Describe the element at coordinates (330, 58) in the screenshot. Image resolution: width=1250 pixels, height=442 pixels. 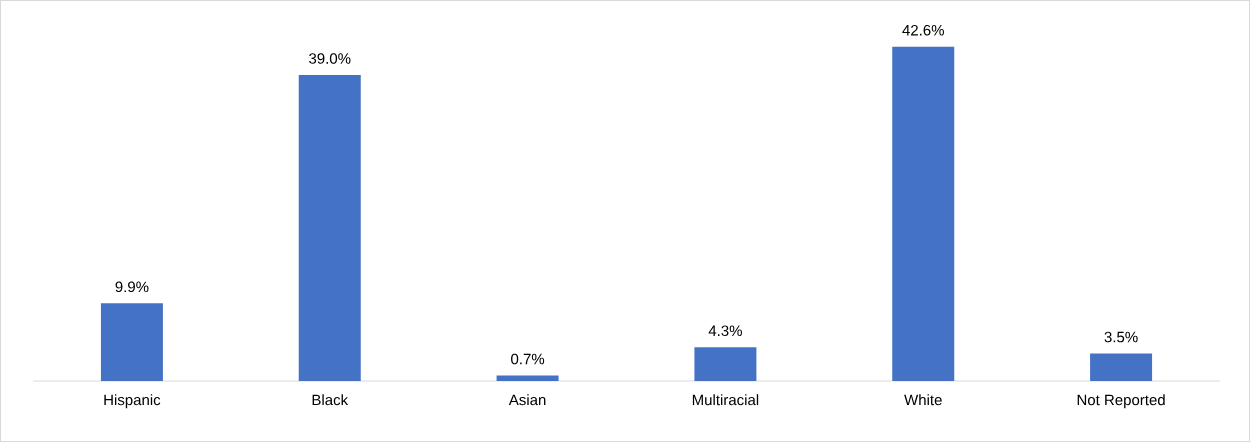
I see `data-label: 39.0%` at that location.